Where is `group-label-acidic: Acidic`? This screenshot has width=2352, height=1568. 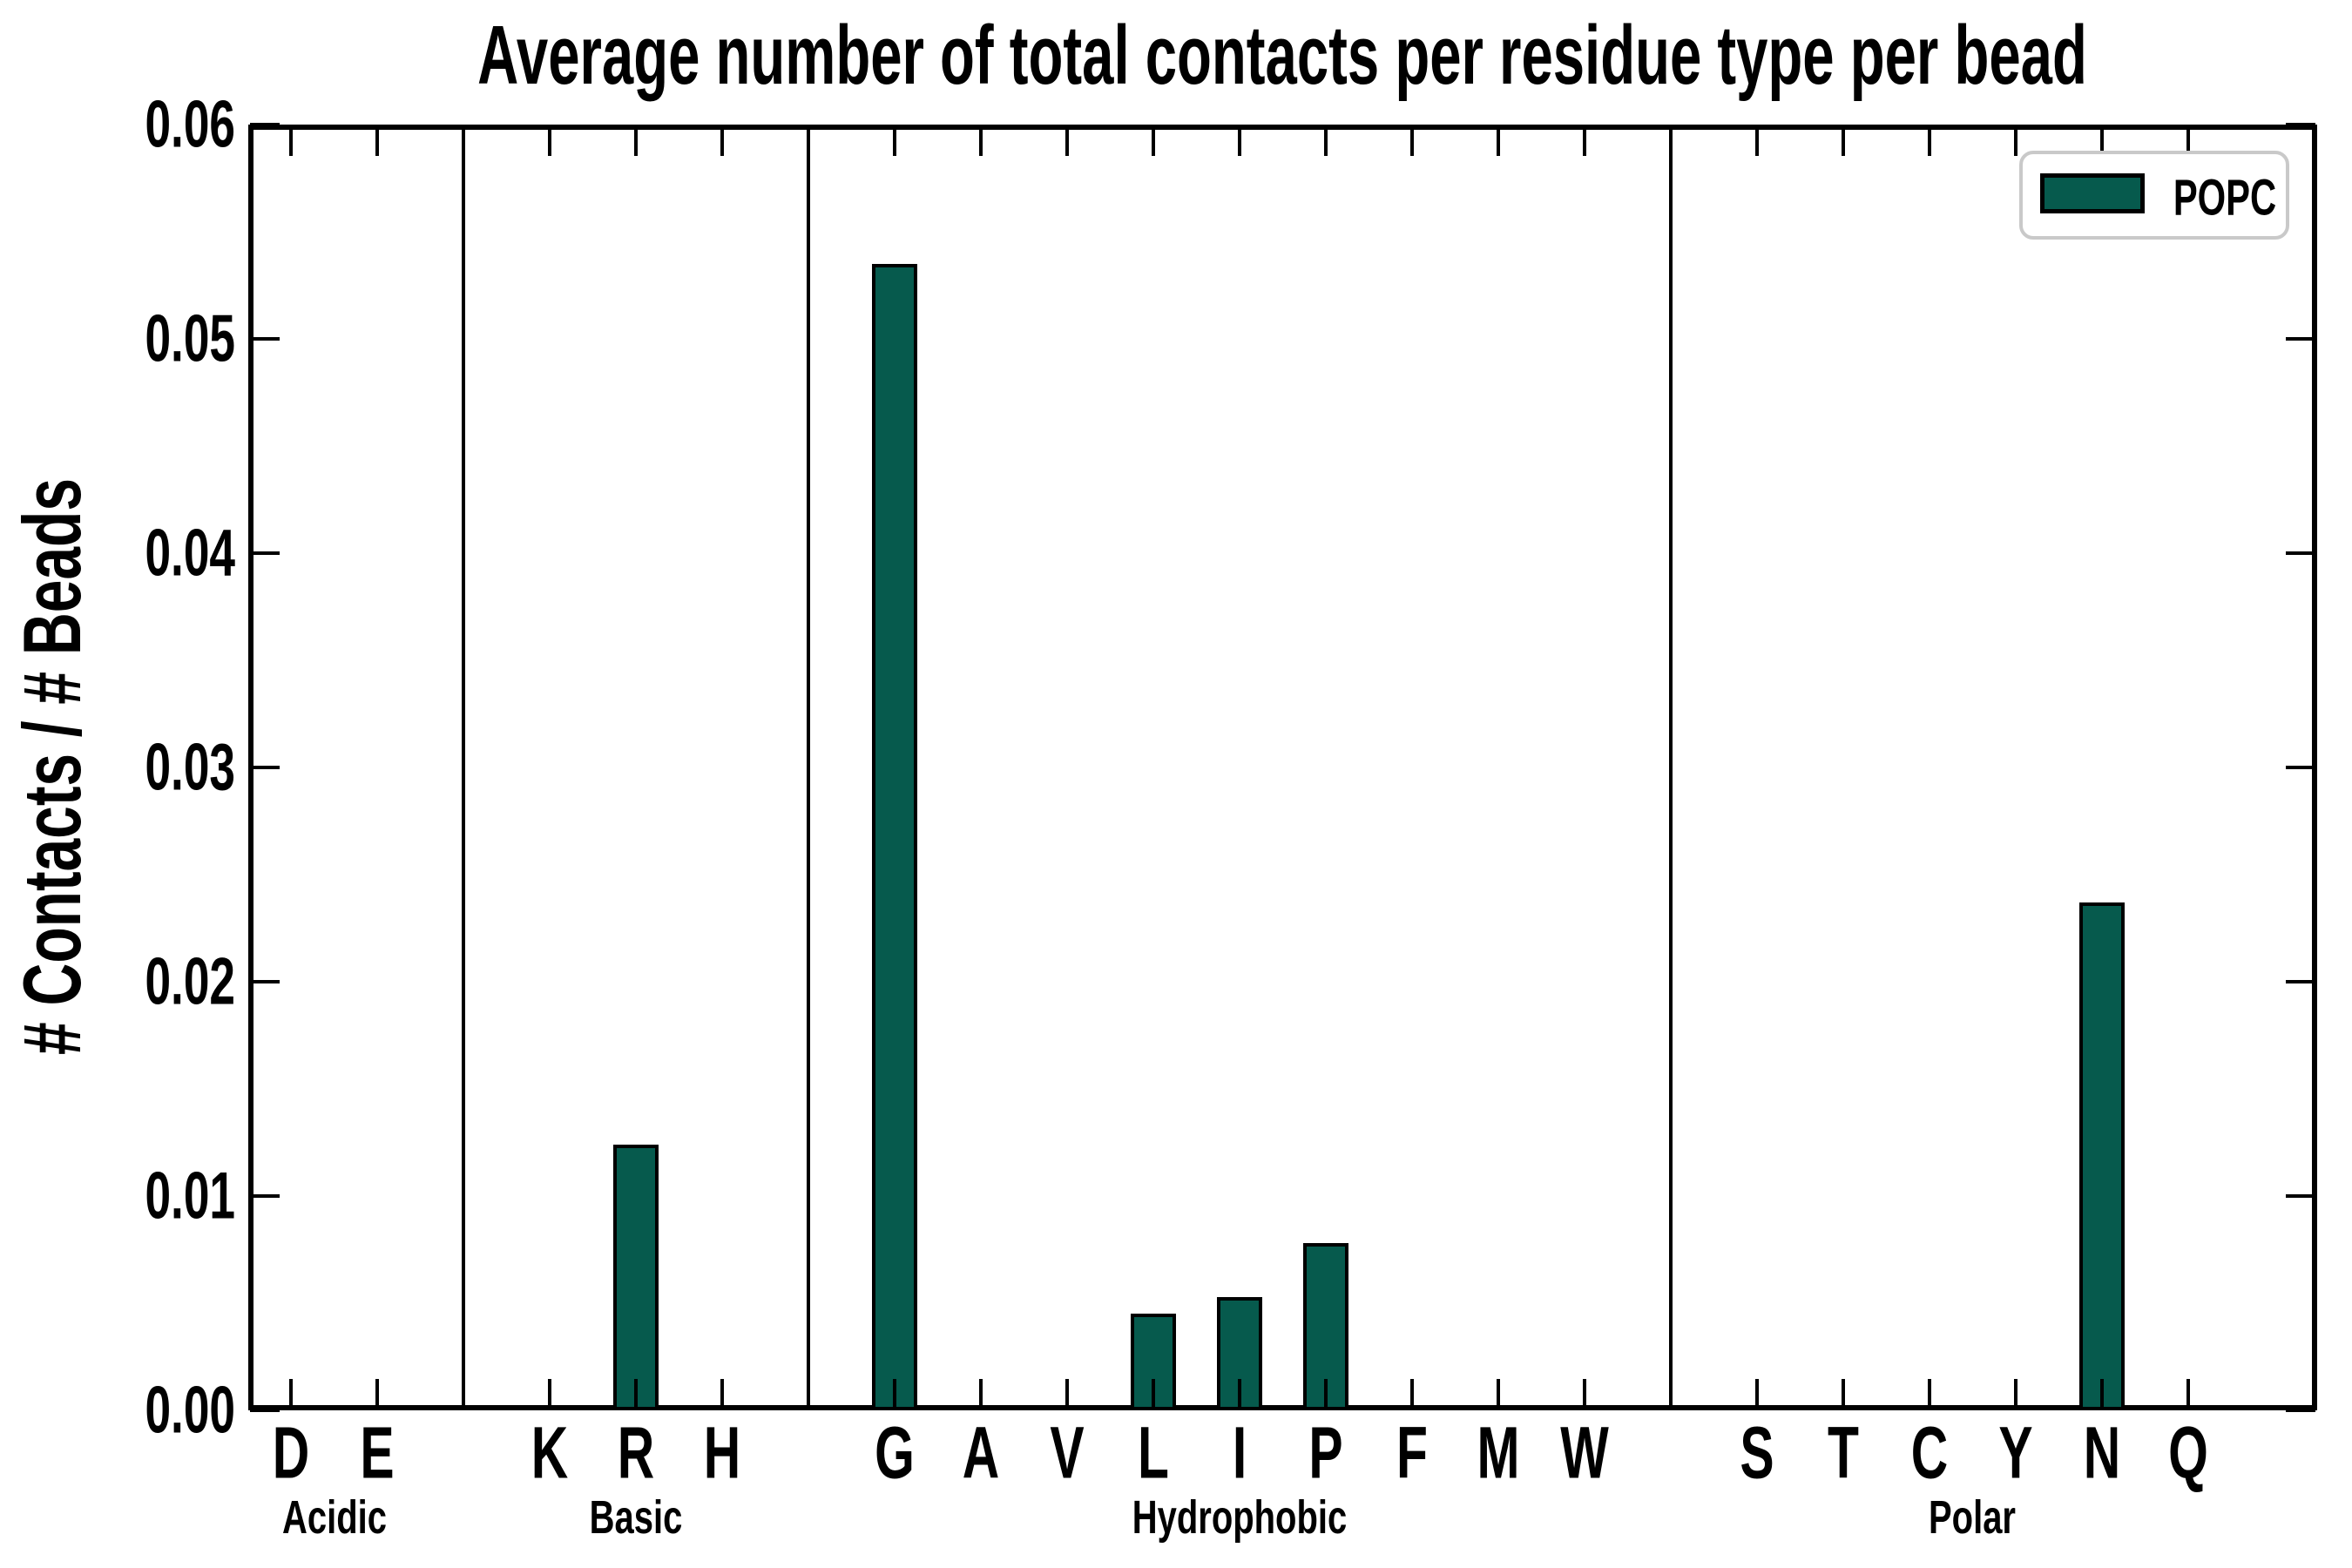
group-label-acidic: Acidic is located at coordinates (334, 1517).